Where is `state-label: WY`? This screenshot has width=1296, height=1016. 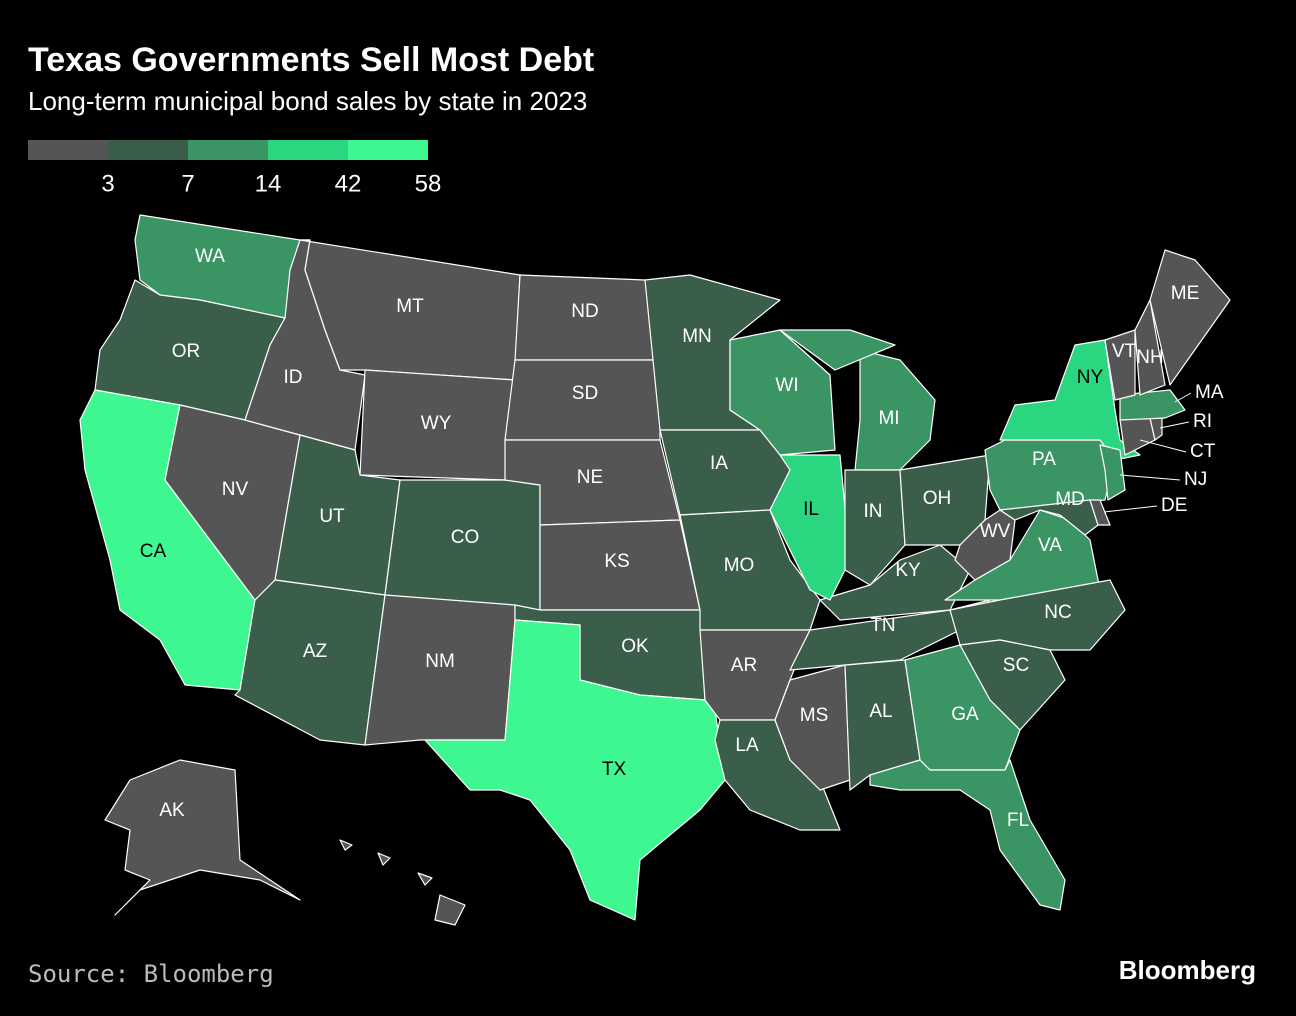
state-label: WY is located at coordinates (436, 423).